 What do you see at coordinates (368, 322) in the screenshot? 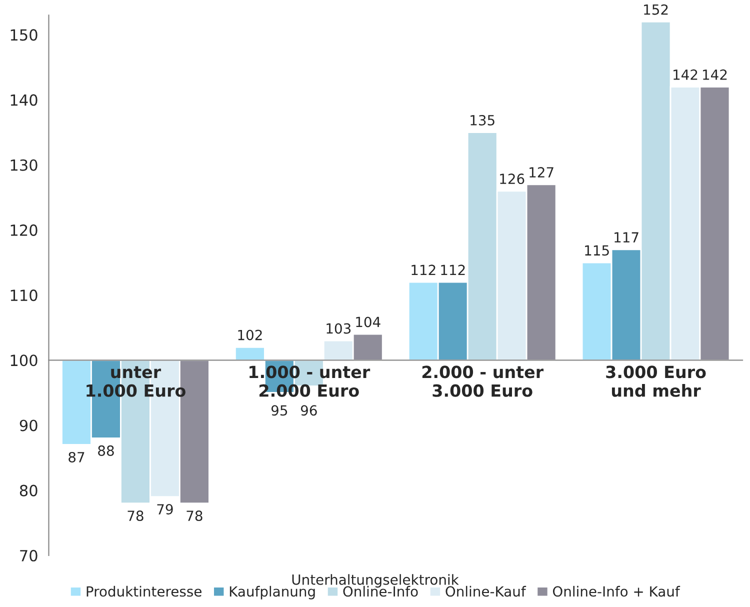
I see `data-label: 104` at bounding box center [368, 322].